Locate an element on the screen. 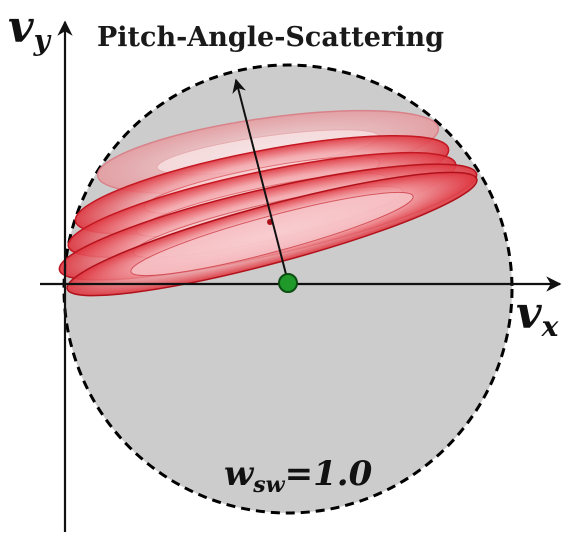  diagram-title: Pitch-Angle-Scattering is located at coordinates (270, 37).